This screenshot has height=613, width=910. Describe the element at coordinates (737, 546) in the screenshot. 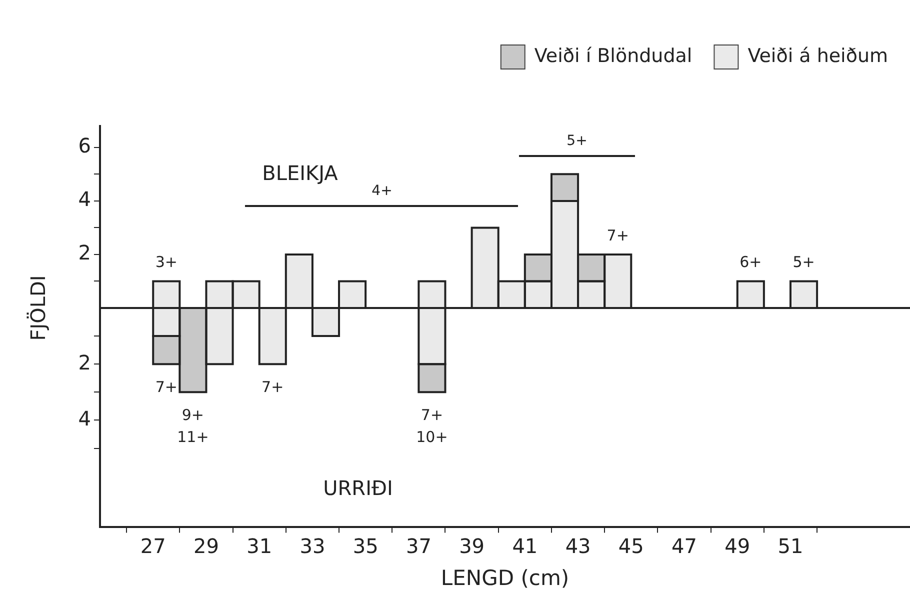

I see `x-tick-label: 49` at that location.